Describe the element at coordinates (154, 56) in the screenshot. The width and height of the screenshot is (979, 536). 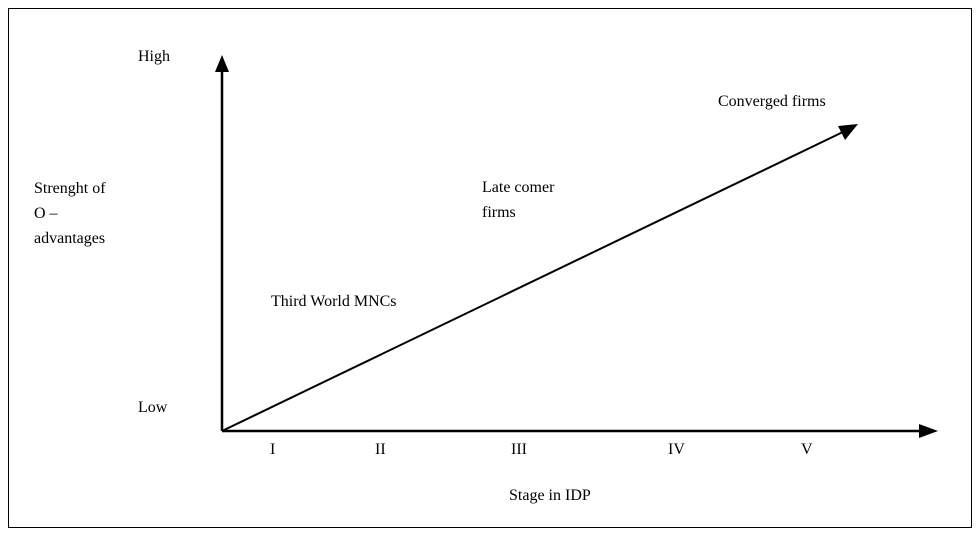
I see `y-axis-high-label: High` at that location.